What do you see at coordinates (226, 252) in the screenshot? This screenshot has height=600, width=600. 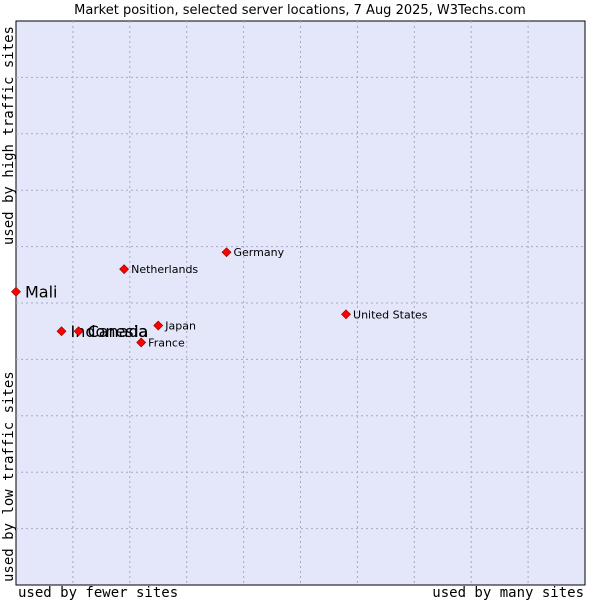 I see `point-germany` at bounding box center [226, 252].